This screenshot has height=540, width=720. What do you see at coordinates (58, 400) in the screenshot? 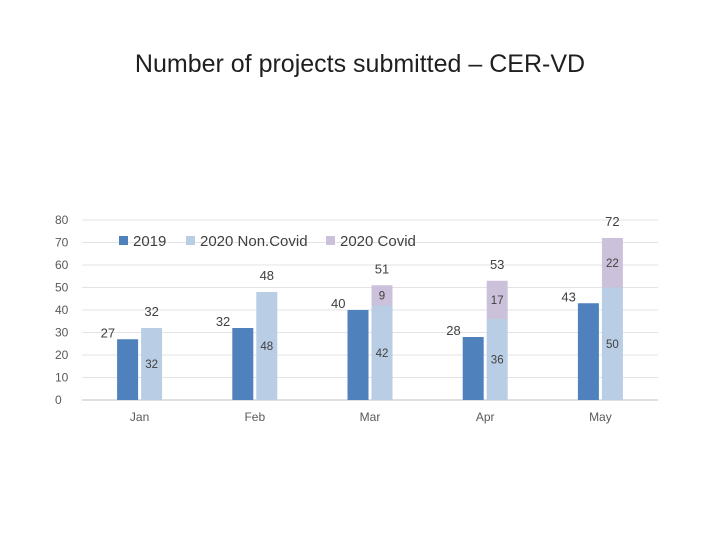
I see `y-tick-label: 0` at bounding box center [58, 400].